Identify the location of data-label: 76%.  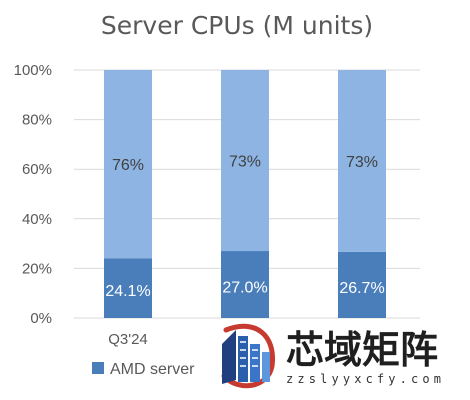
(128, 165).